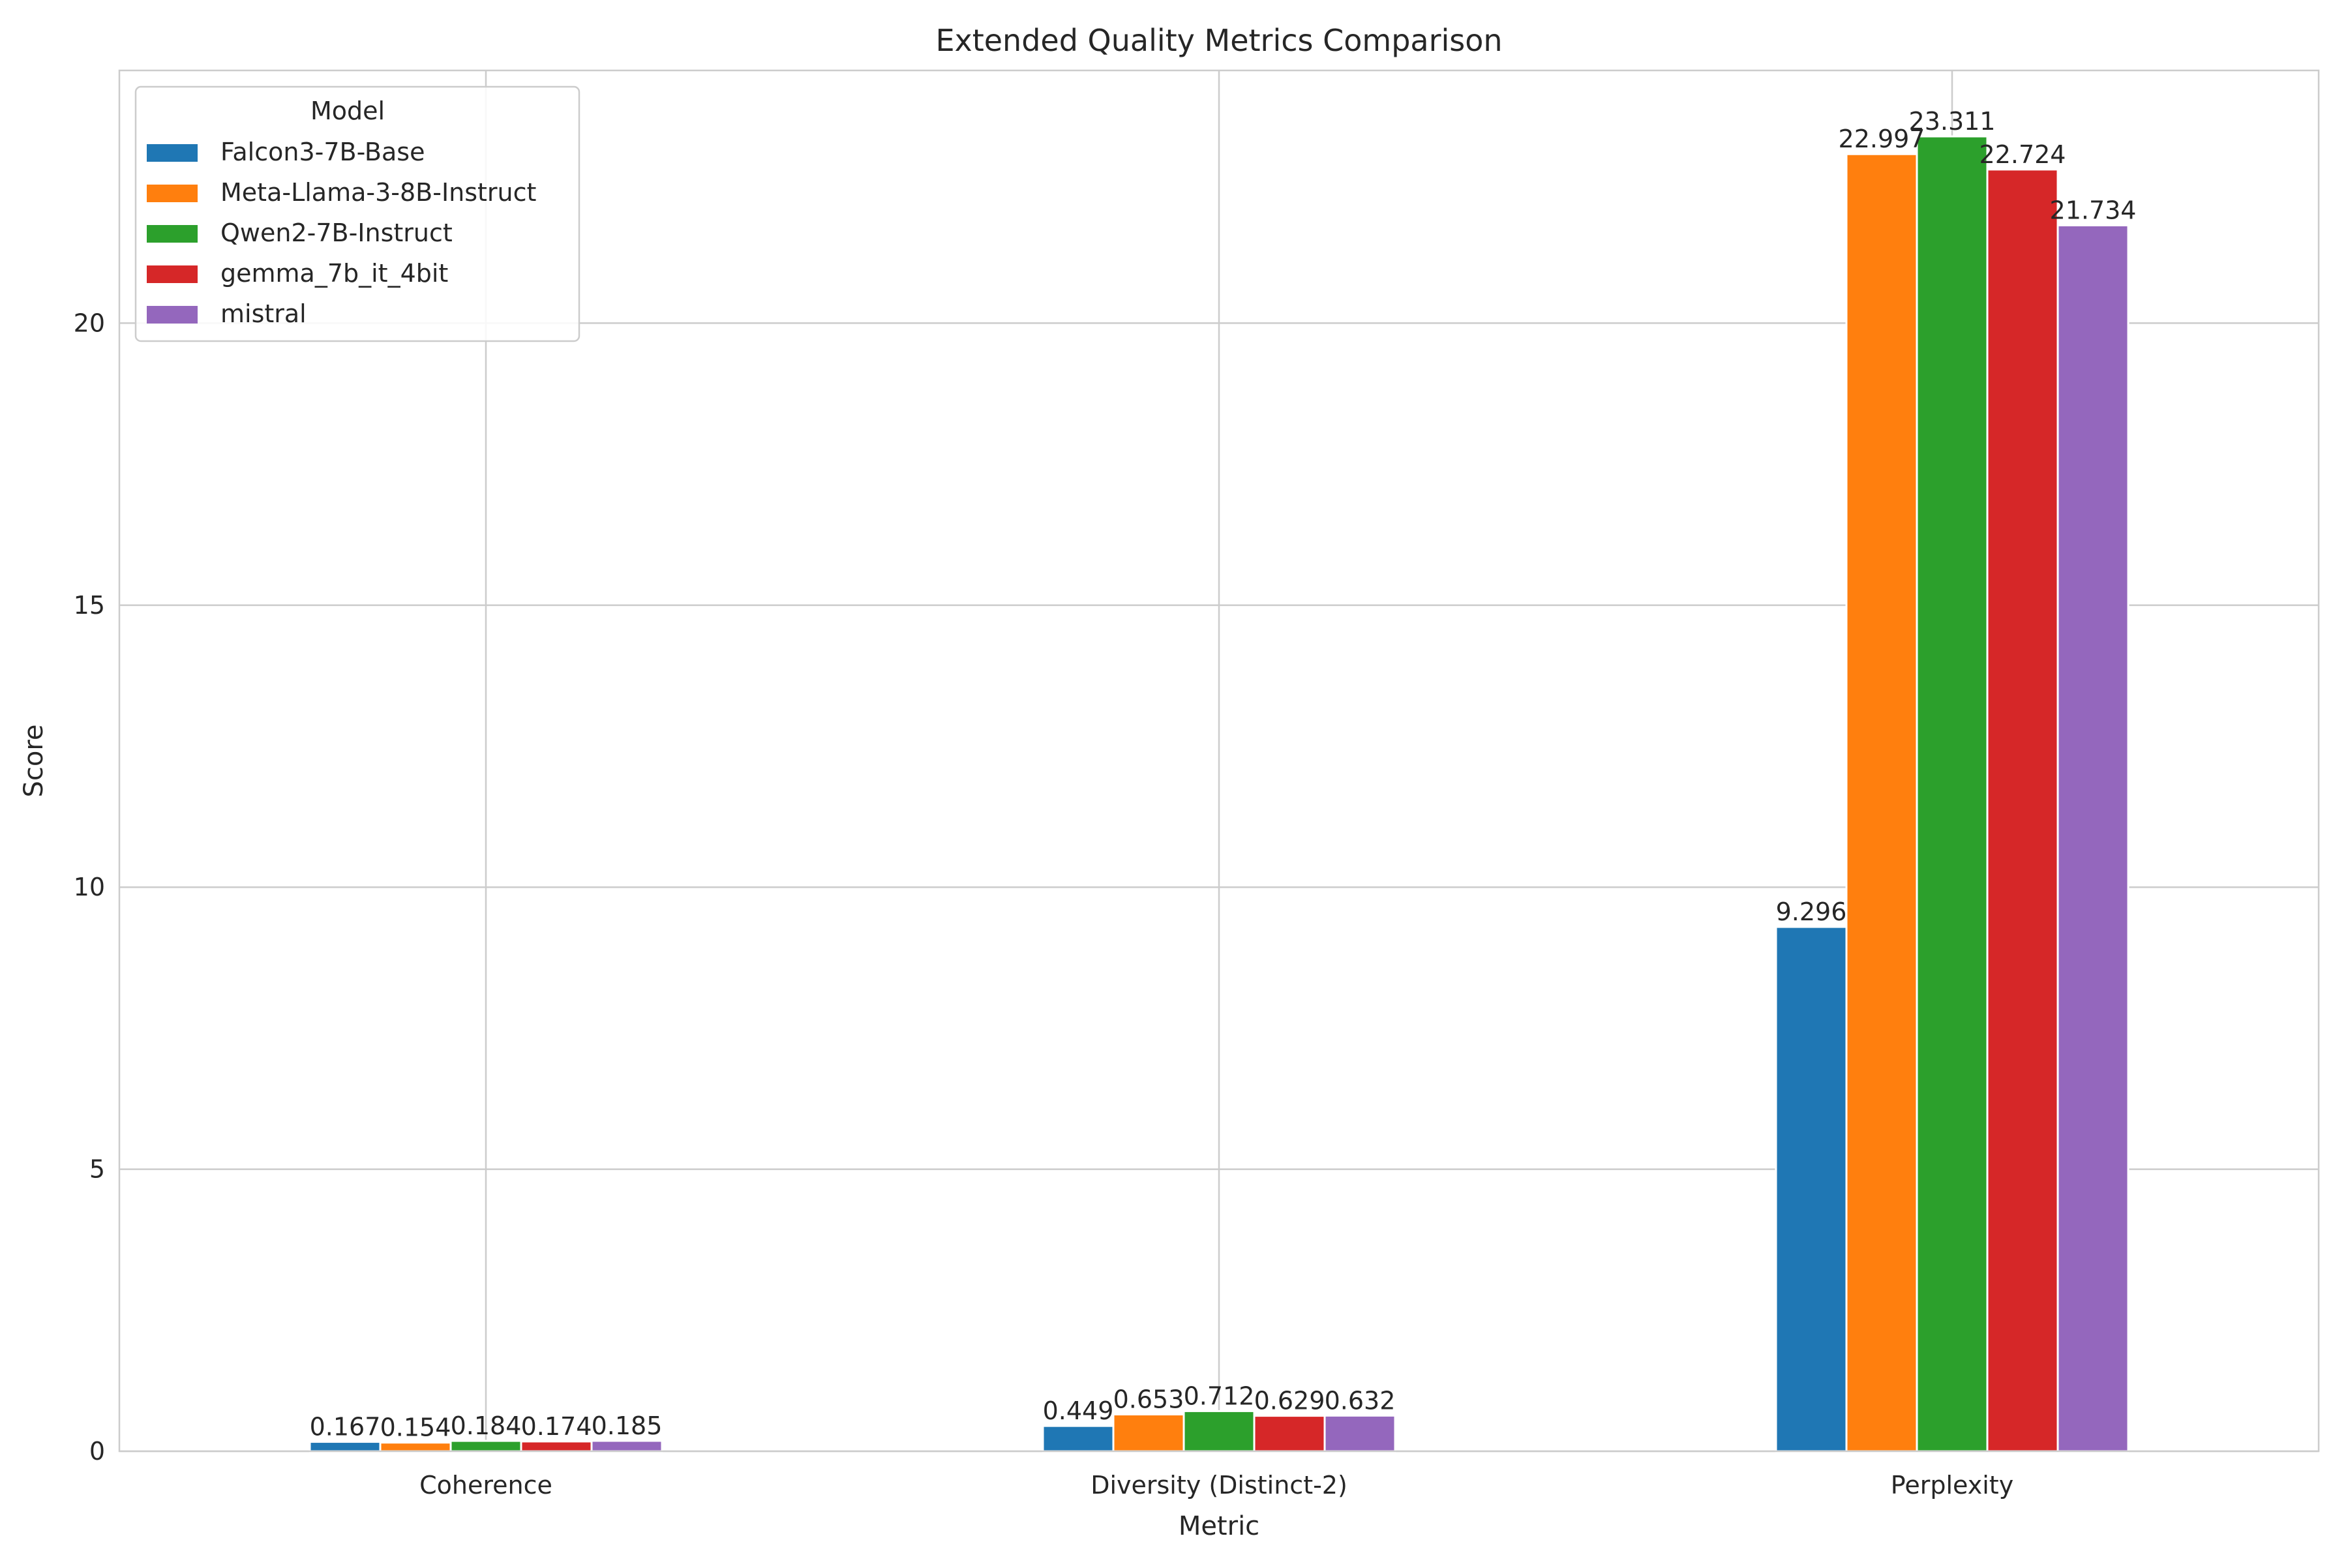  I want to click on y-tick-label: 0, so click(97, 1451).